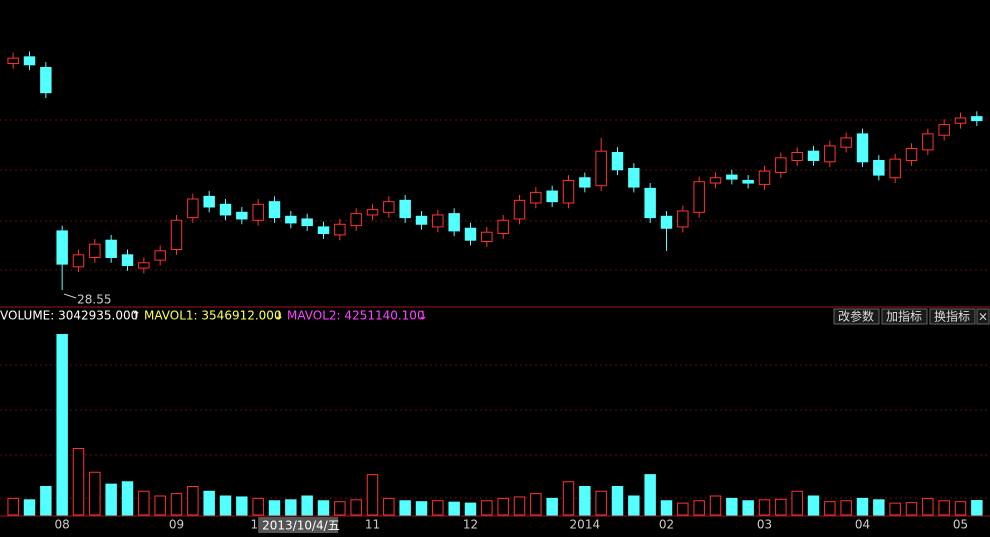 The image size is (990, 537). Describe the element at coordinates (952, 316) in the screenshot. I see `button: 换指标` at that location.